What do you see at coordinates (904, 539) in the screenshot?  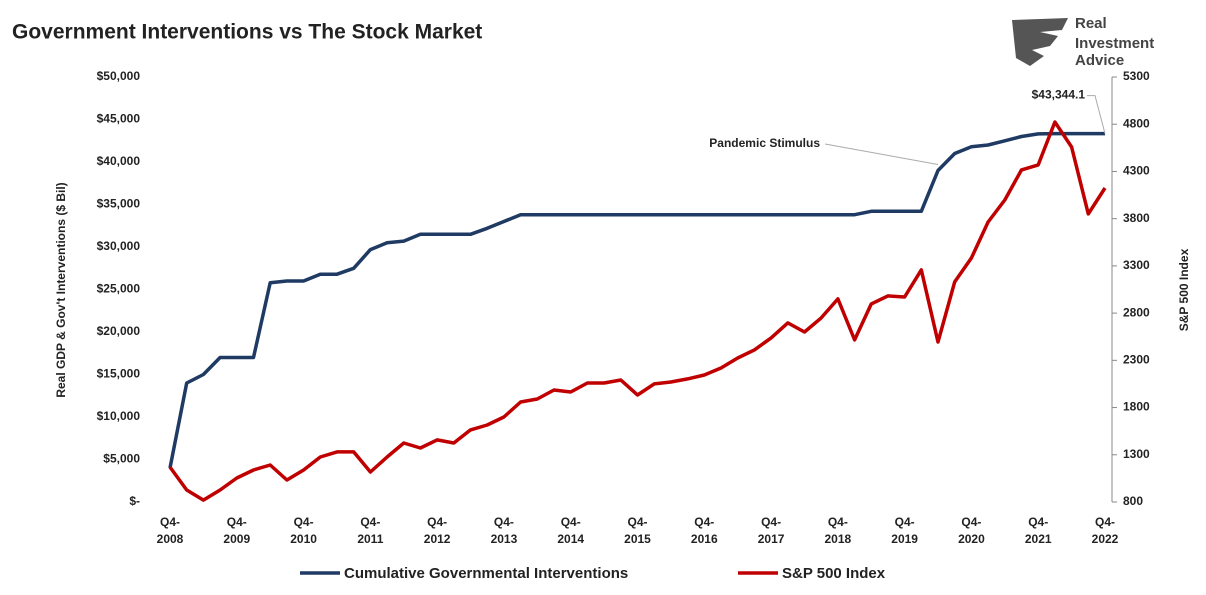 I see `x-tick-label-part: 2019` at bounding box center [904, 539].